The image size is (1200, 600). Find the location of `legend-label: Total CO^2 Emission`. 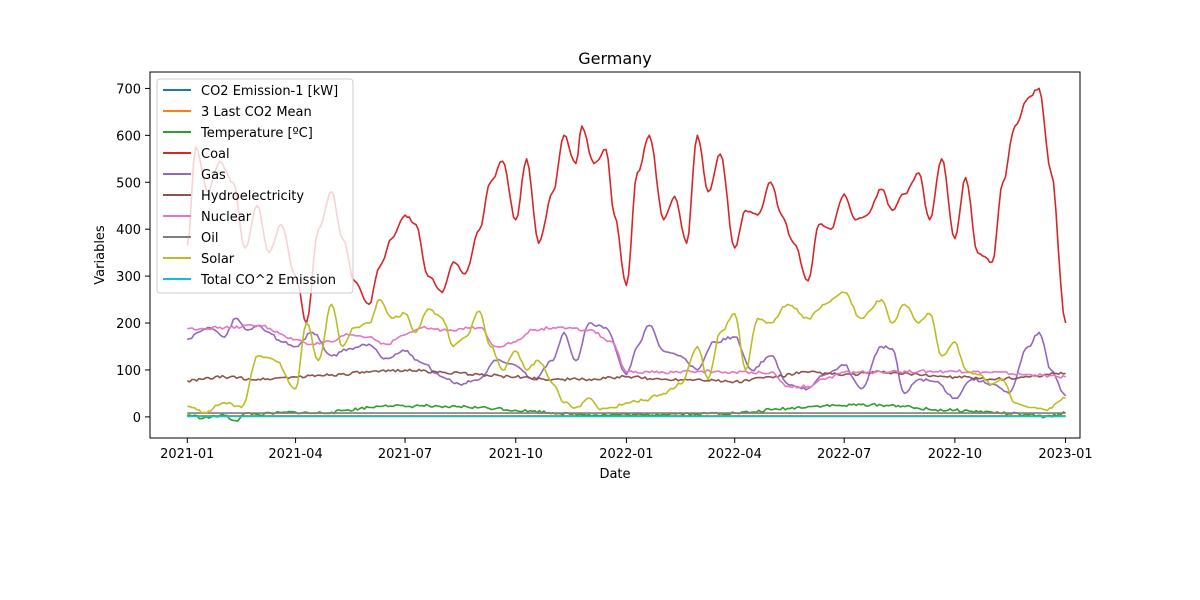

legend-label: Total CO^2 Emission is located at coordinates (268, 280).